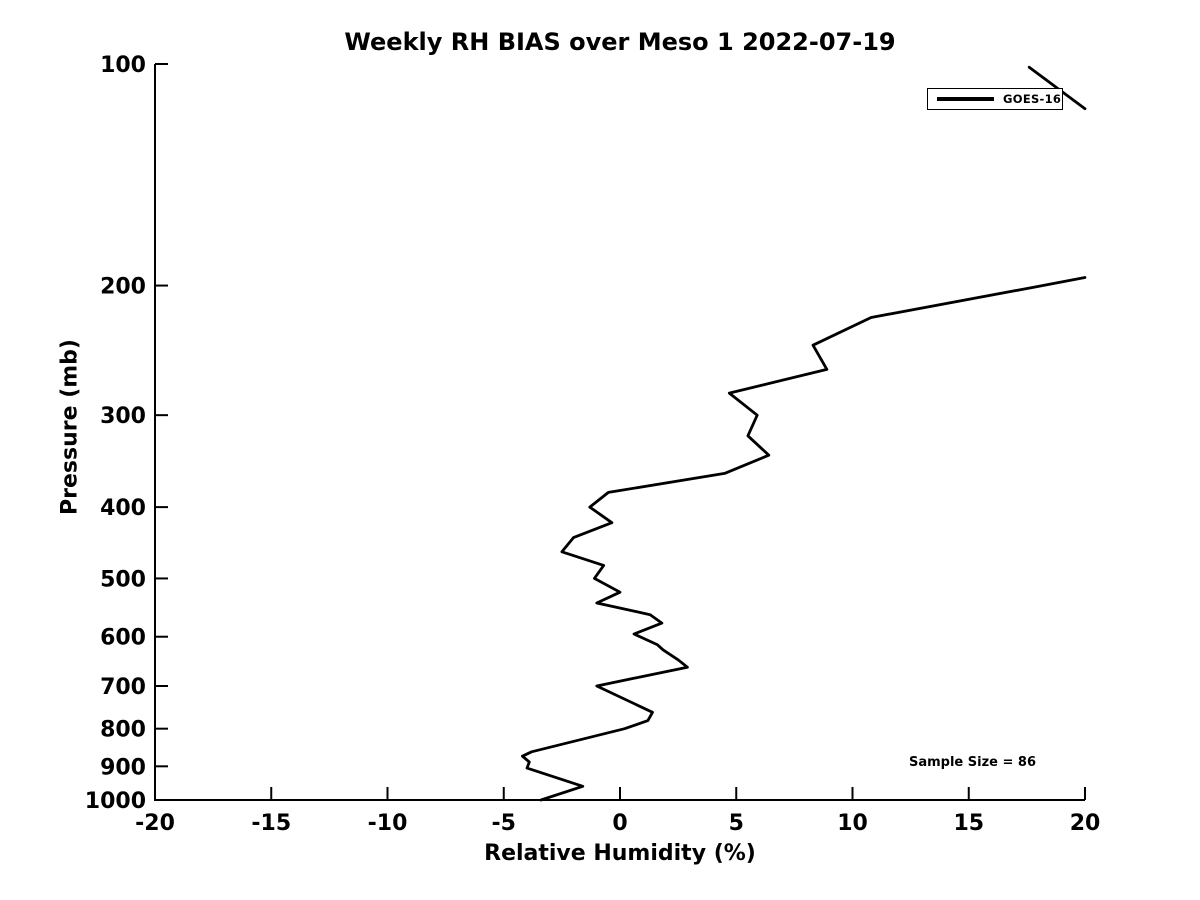 This screenshot has width=1200, height=900. What do you see at coordinates (620, 42) in the screenshot?
I see `chart-title: Weekly RH BIAS over Meso 1 2022-07-19` at bounding box center [620, 42].